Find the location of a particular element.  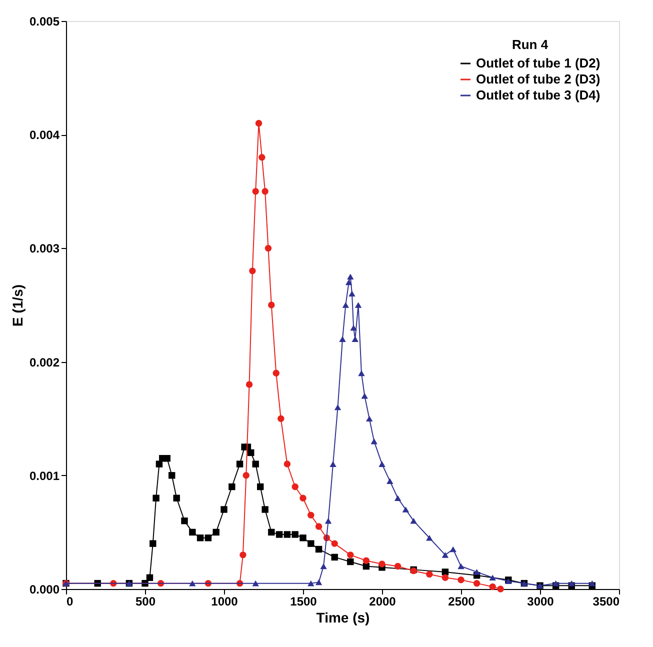

x-axis-title: Time (s) is located at coordinates (343, 618).